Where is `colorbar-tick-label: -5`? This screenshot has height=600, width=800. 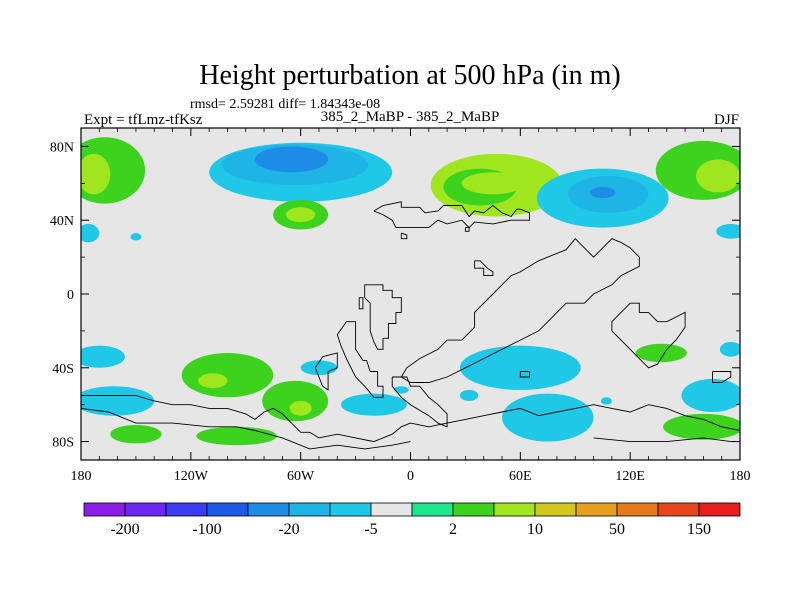
colorbar-tick-label: -5 is located at coordinates (370, 529).